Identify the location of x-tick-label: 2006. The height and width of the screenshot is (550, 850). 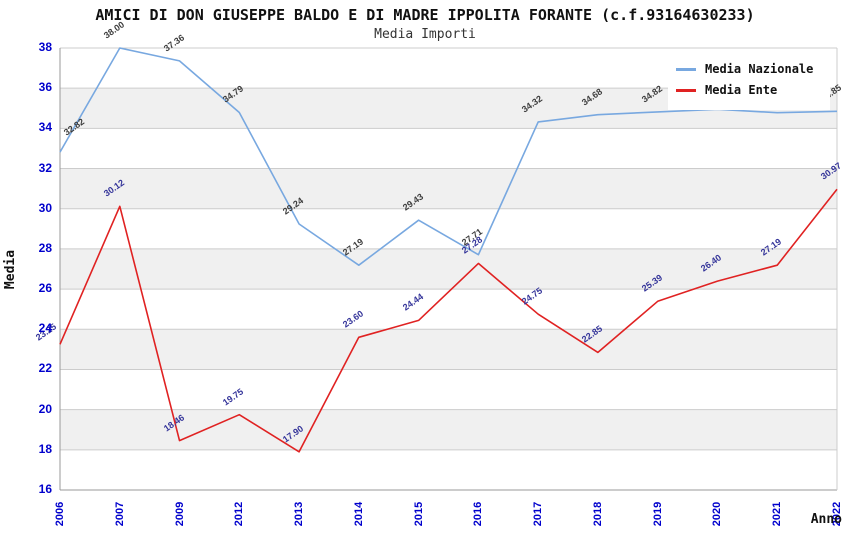
(60, 514).